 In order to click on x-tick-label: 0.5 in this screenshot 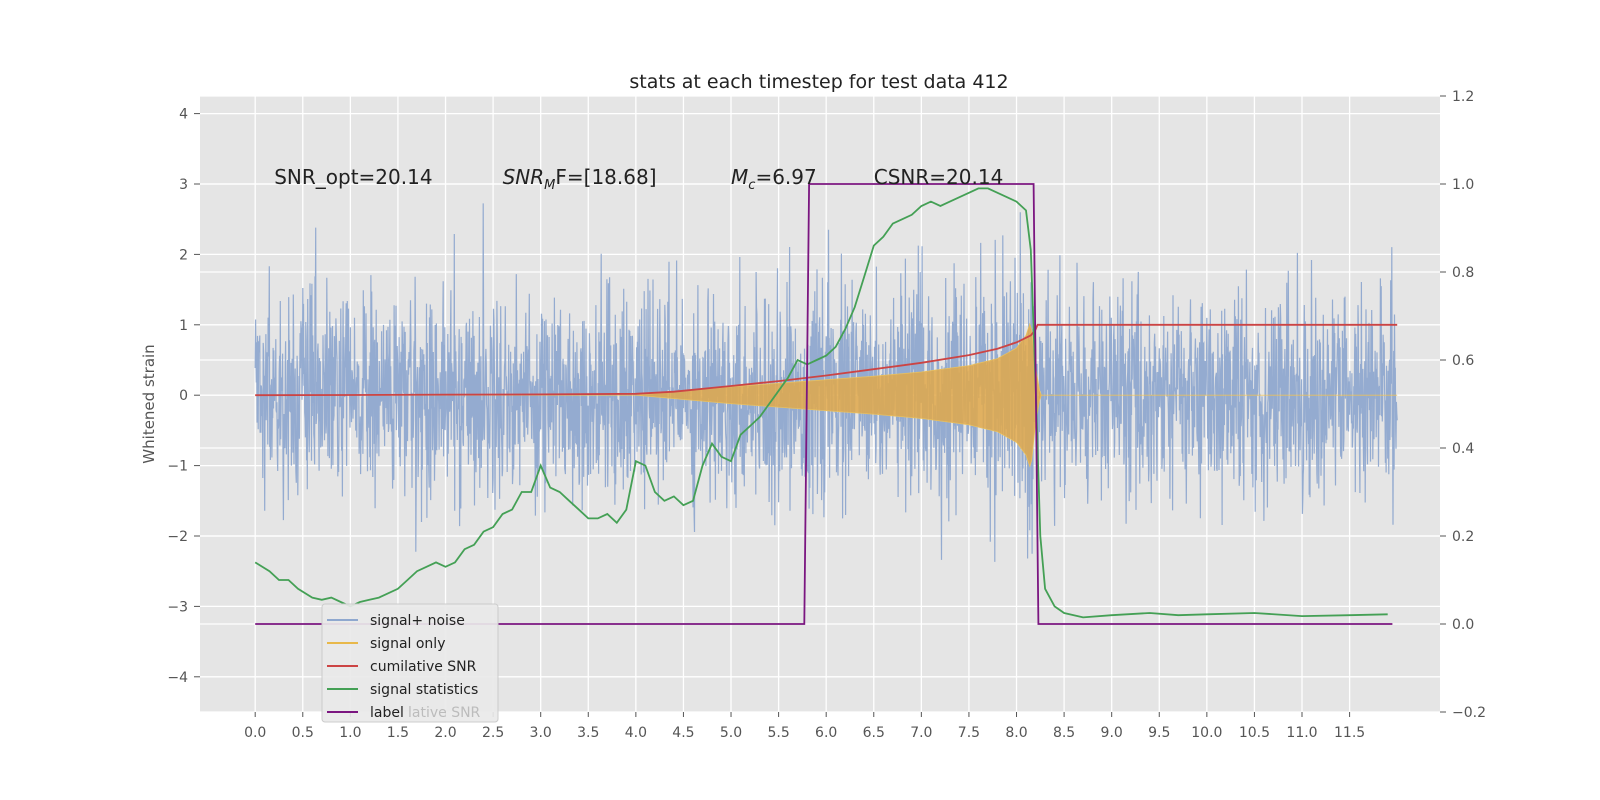, I will do `click(303, 733)`.